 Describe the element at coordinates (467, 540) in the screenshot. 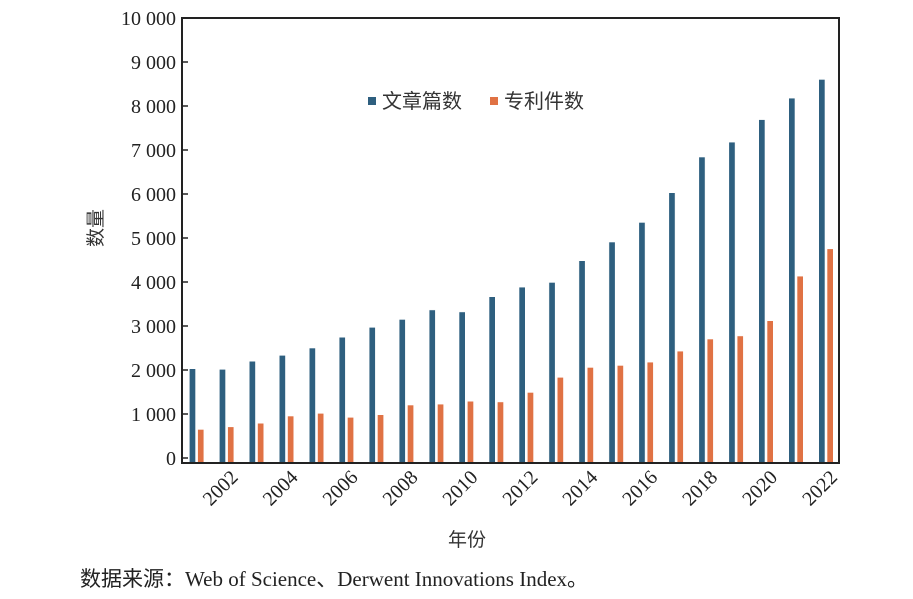

I see `x-axis-title: 年份` at that location.